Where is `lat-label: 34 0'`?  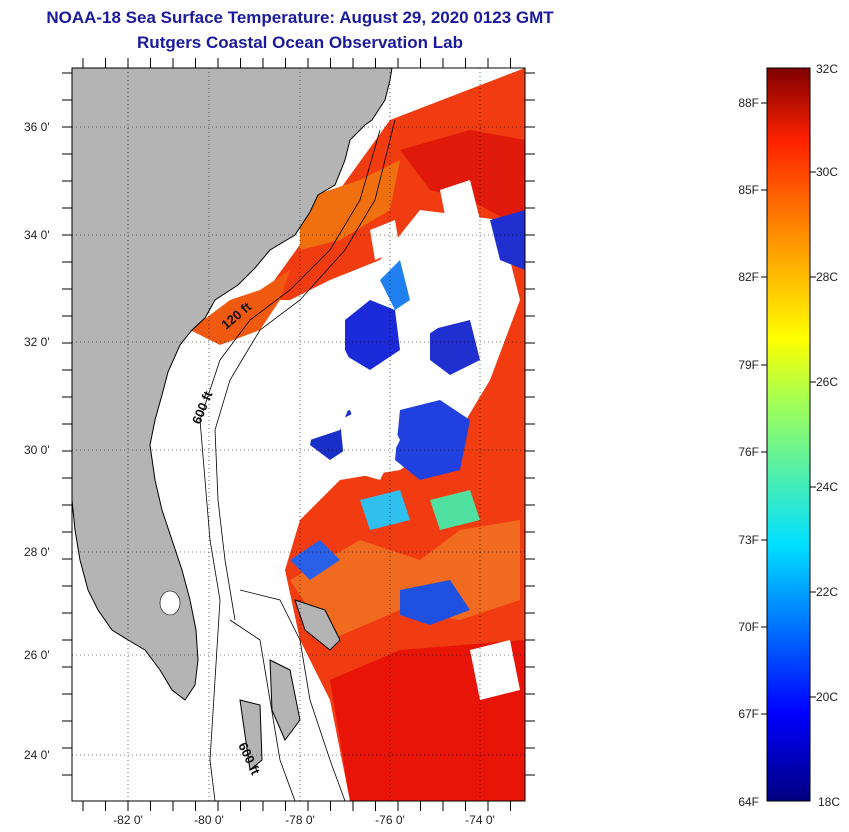 lat-label: 34 0' is located at coordinates (37, 235).